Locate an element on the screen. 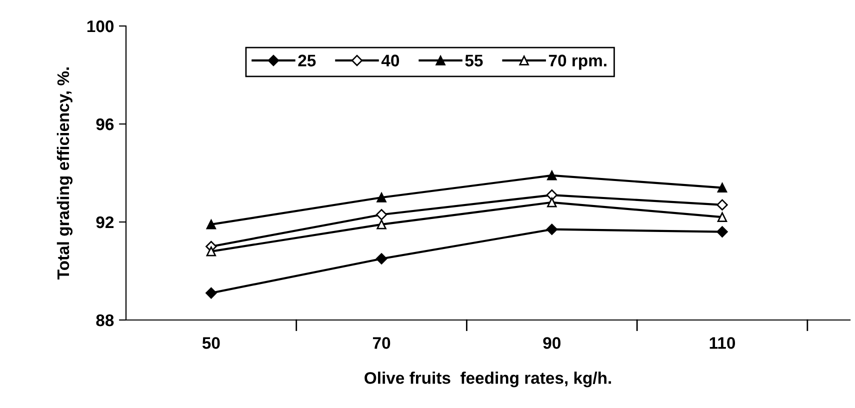 The width and height of the screenshot is (855, 408). y-axis-title: Total grading efficiency, %. is located at coordinates (64, 173).